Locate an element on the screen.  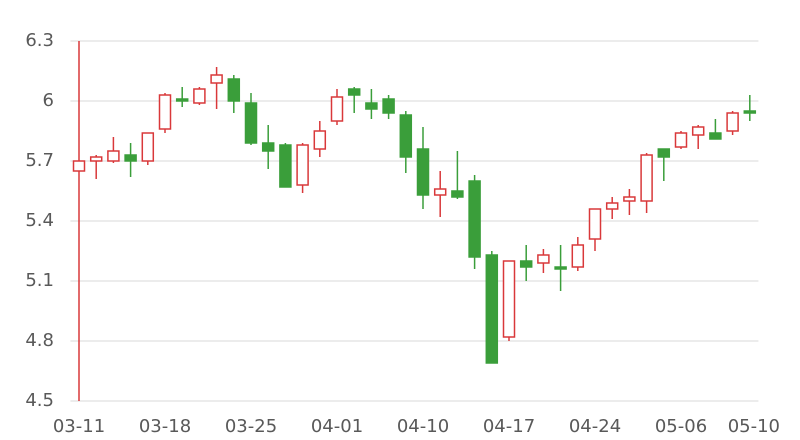
x-tick-label: 04-24 is located at coordinates (595, 426).